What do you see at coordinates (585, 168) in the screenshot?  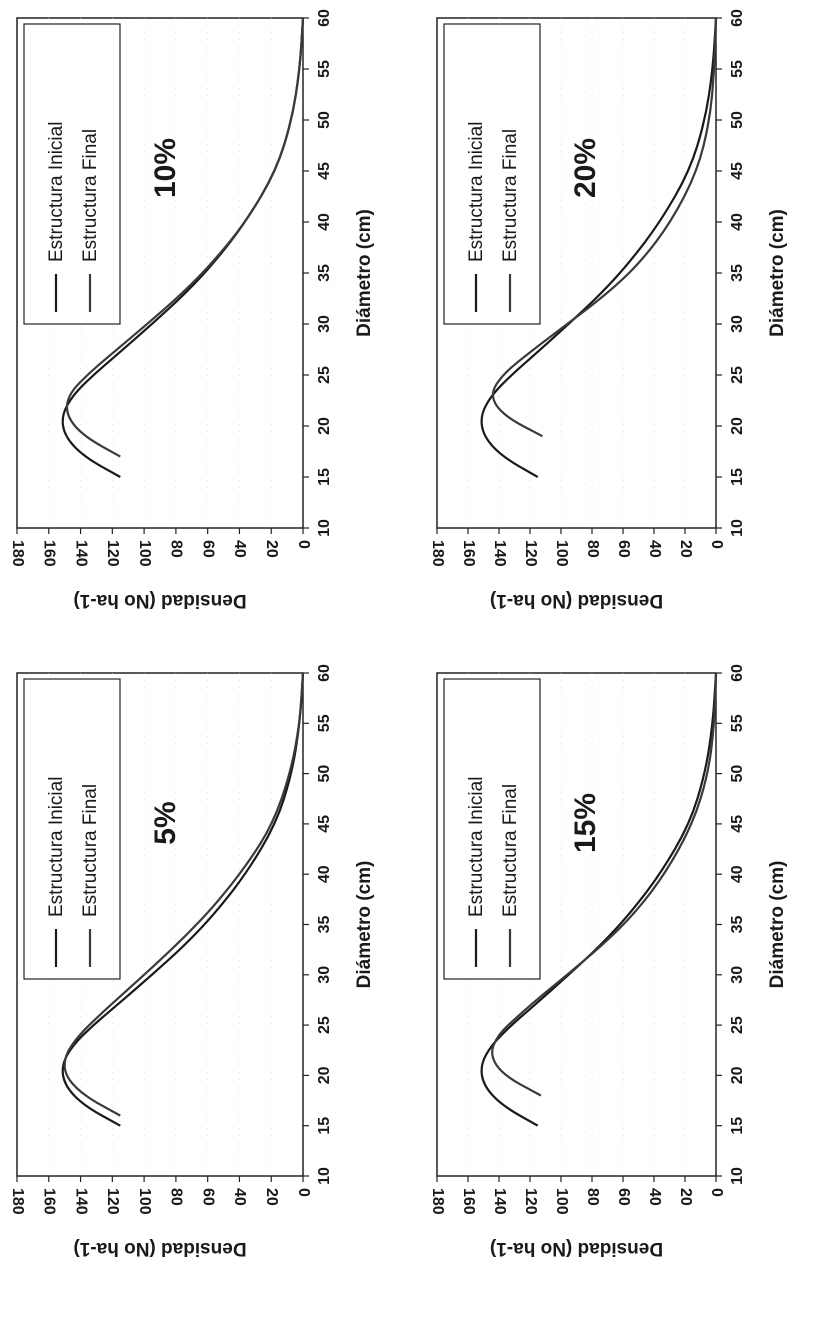 I see `panel-annotation: 20%` at bounding box center [585, 168].